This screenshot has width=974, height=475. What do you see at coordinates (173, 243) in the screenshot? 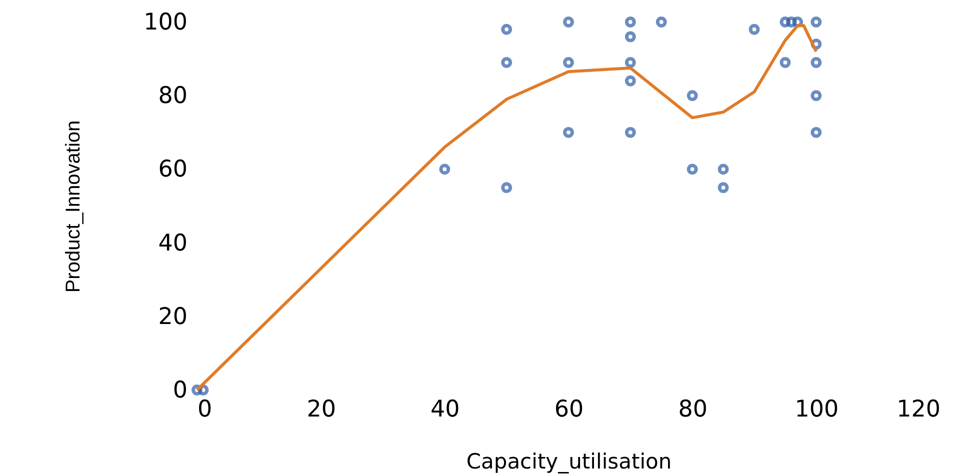
I see `y-tick-label: 40` at bounding box center [173, 243].